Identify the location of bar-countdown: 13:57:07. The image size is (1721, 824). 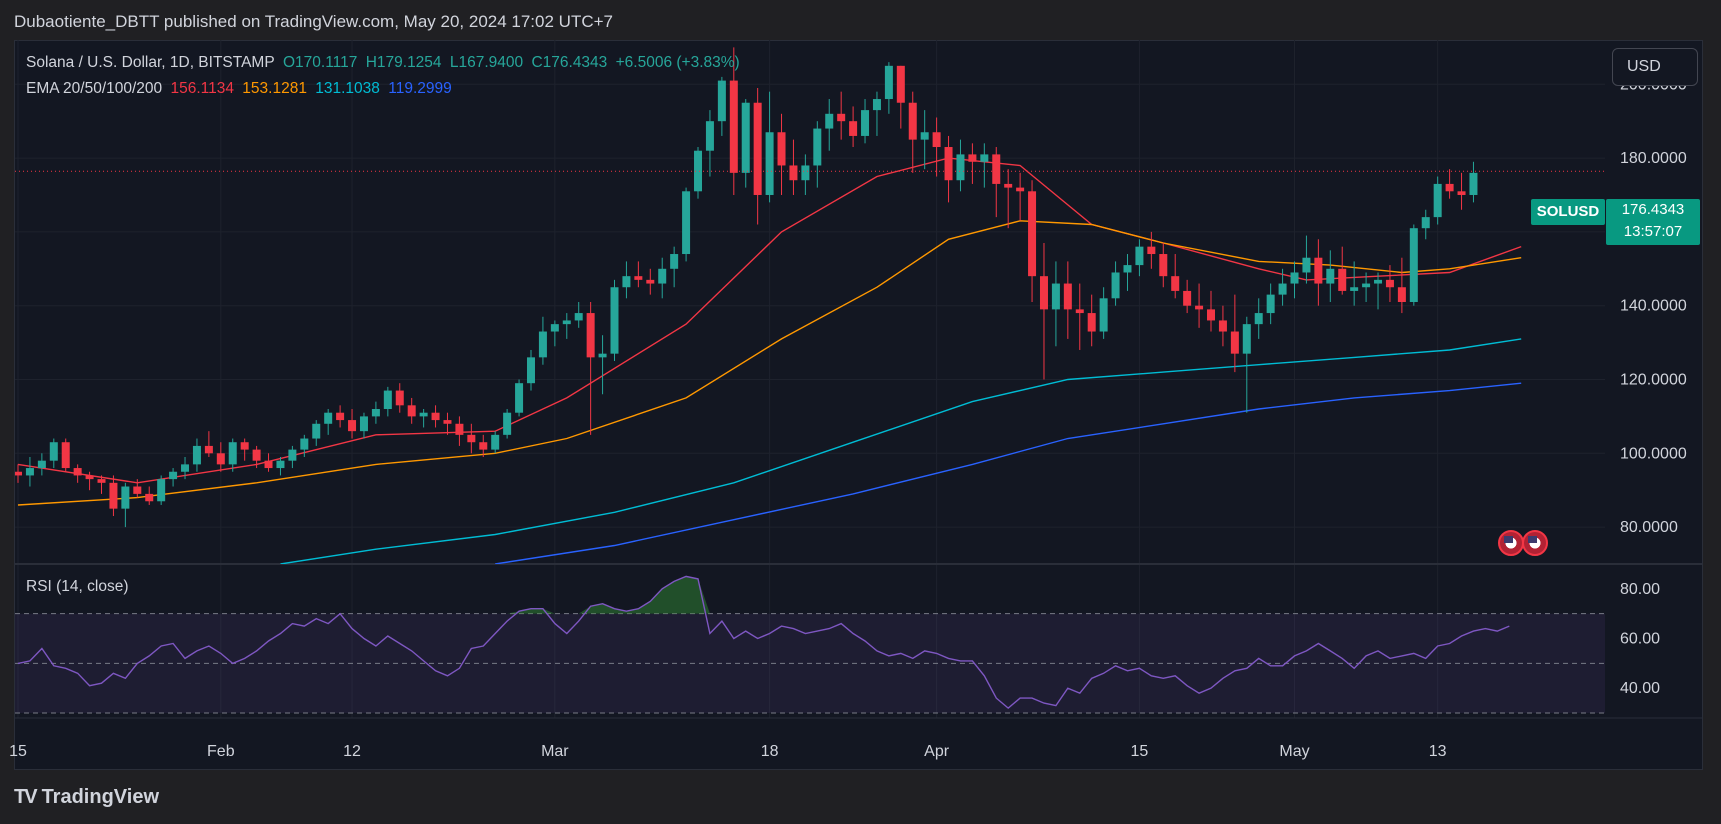
(1653, 231).